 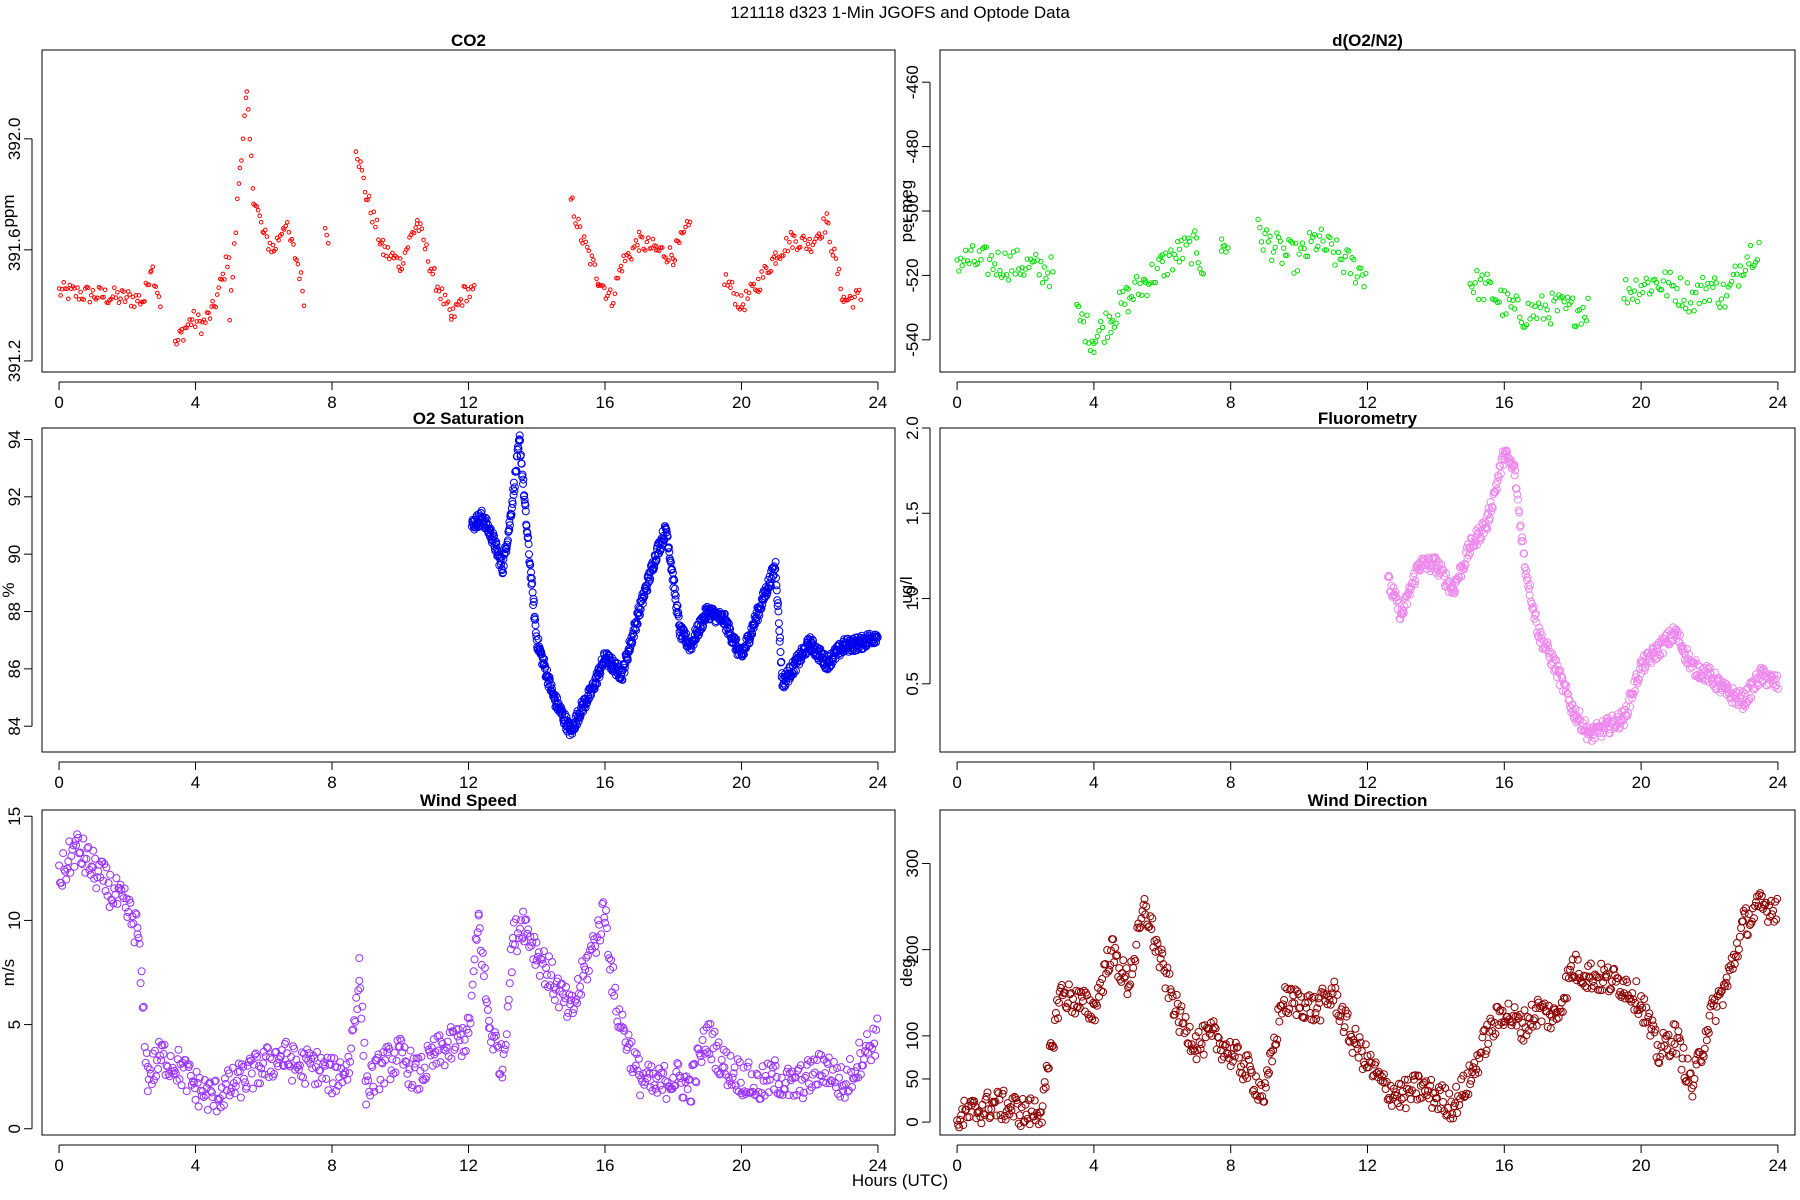 What do you see at coordinates (741, 402) in the screenshot?
I see `x-tick-label: 20` at bounding box center [741, 402].